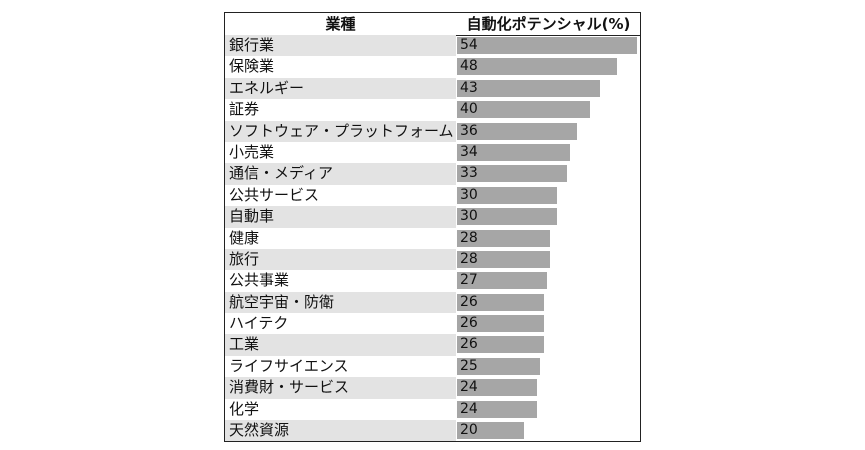  I want to click on category-label: ハイテク, so click(259, 323).